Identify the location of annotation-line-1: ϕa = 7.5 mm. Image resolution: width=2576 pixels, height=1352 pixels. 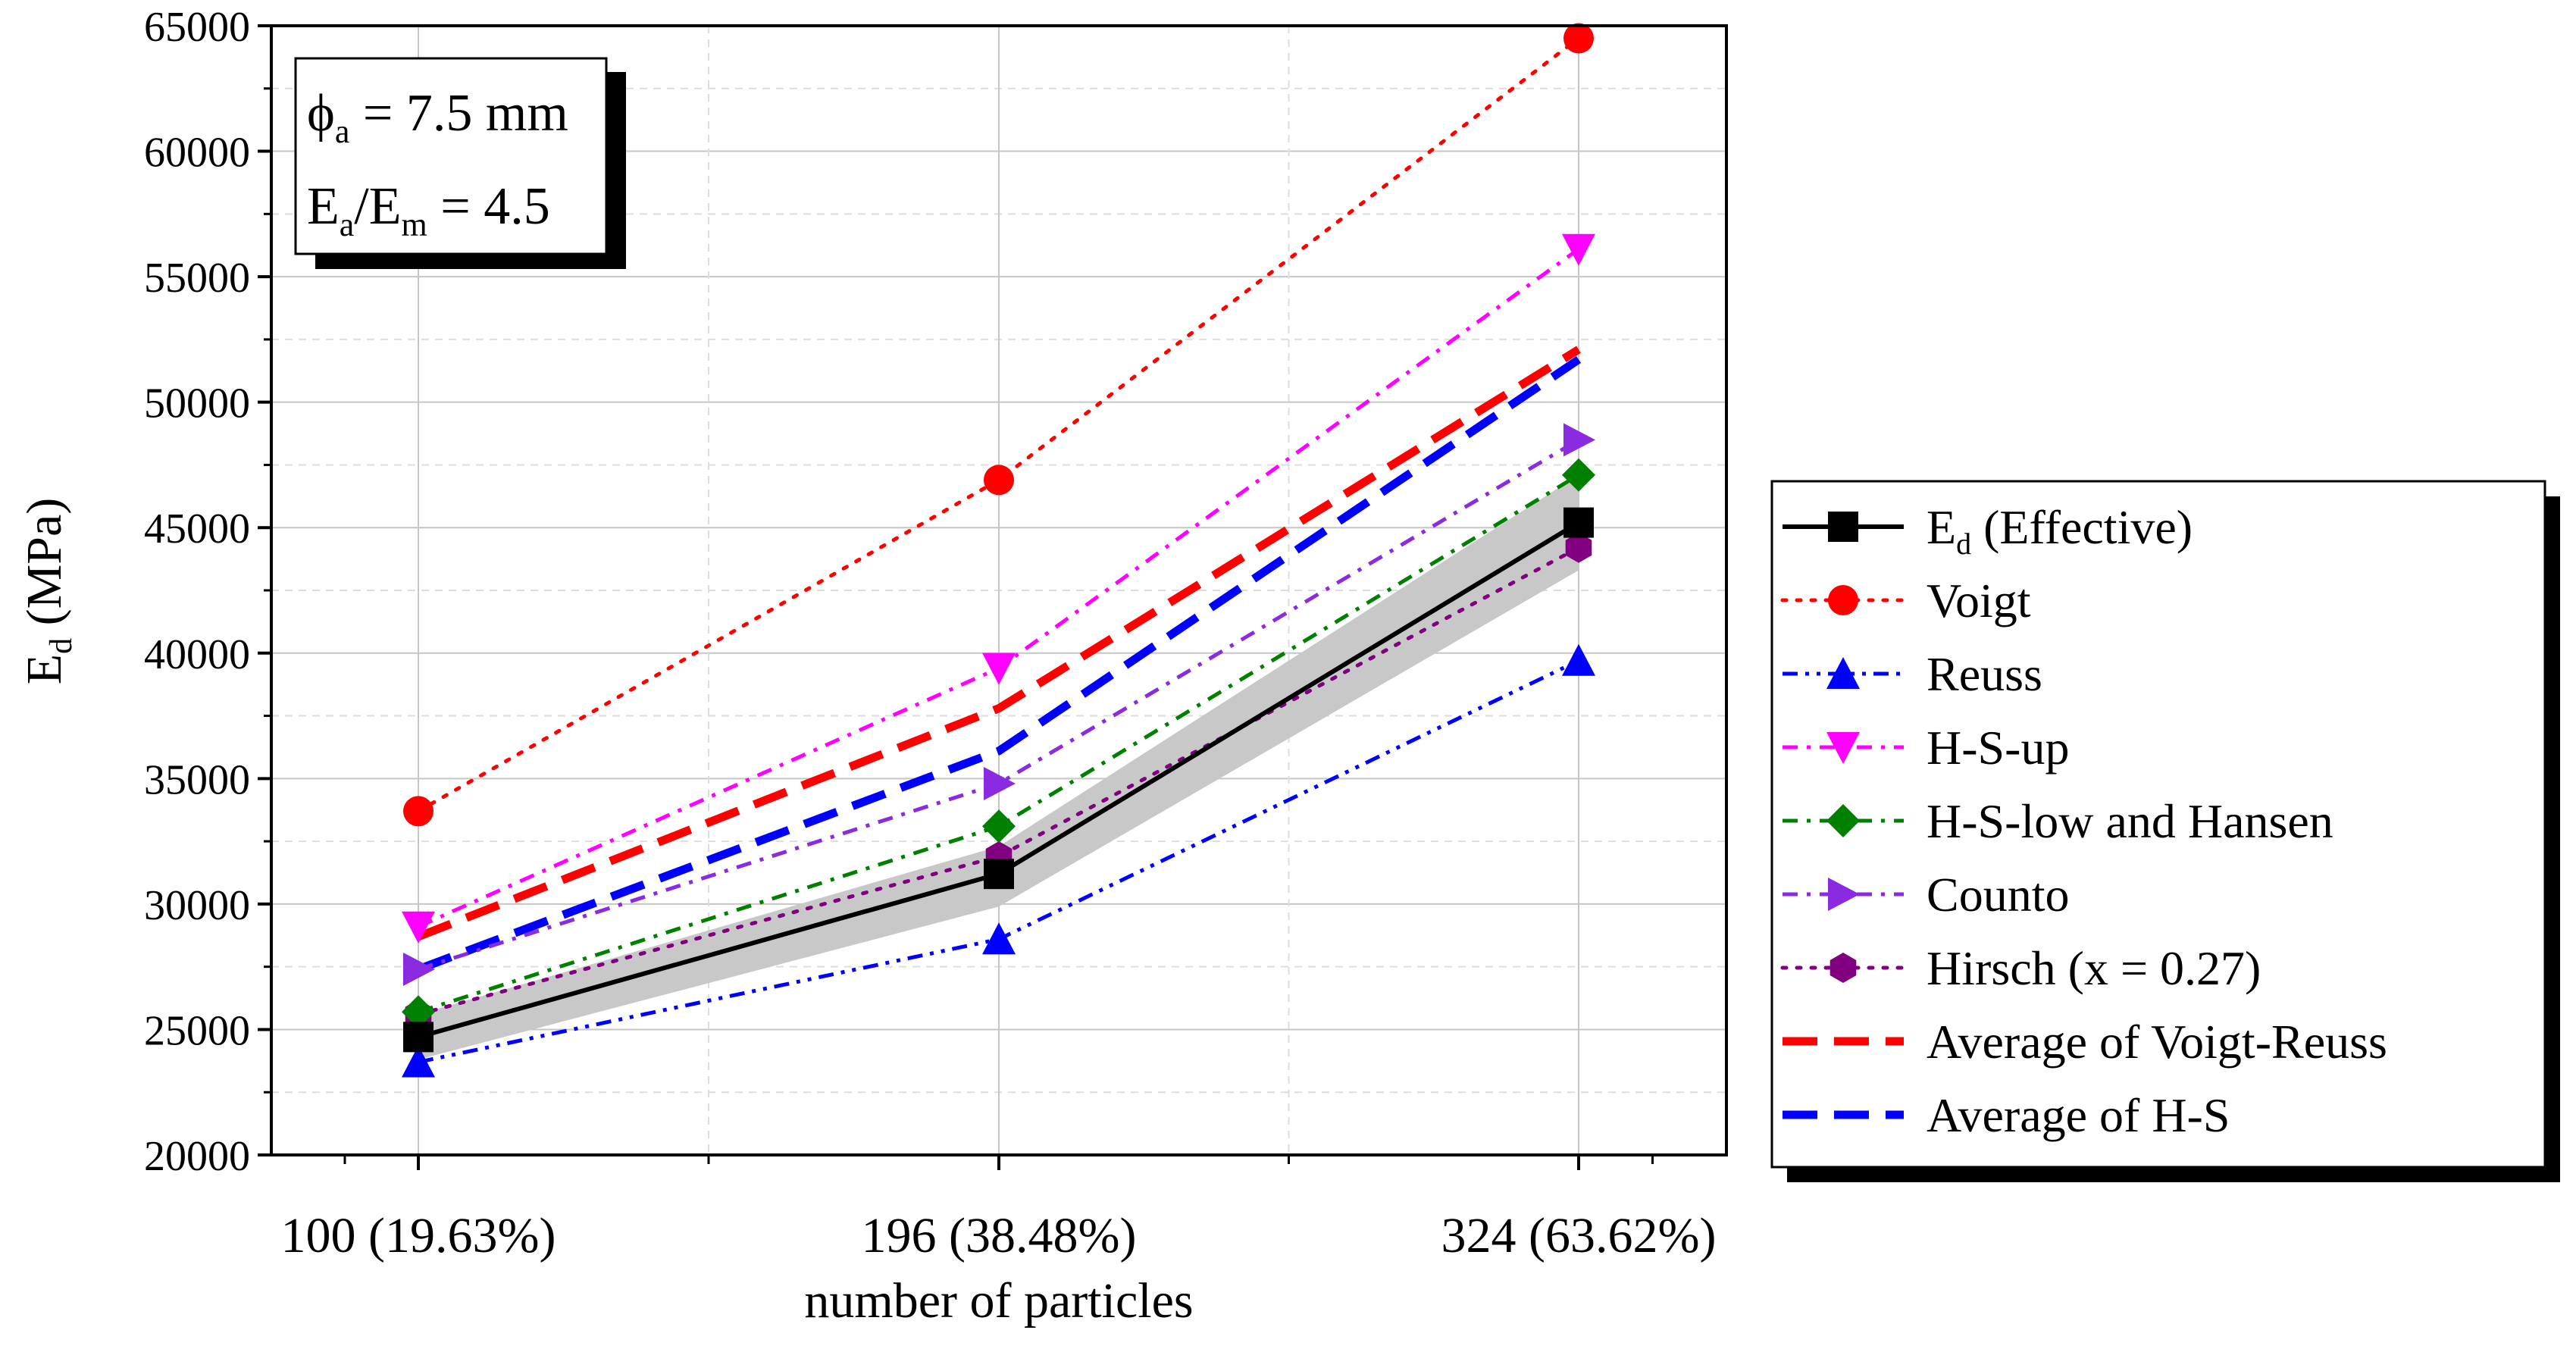
(438, 117).